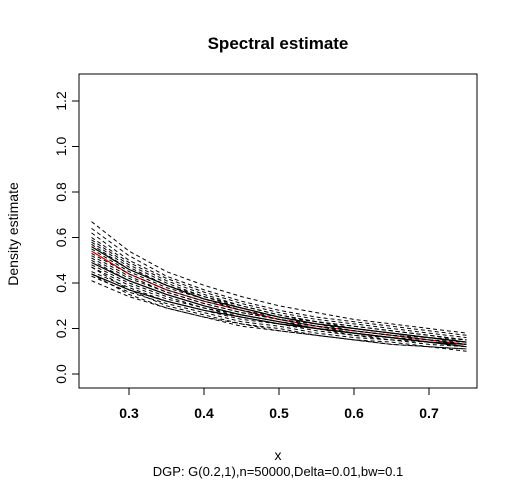 This screenshot has height=484, width=519. What do you see at coordinates (61, 192) in the screenshot?
I see `y-tick-label: 0.8` at bounding box center [61, 192].